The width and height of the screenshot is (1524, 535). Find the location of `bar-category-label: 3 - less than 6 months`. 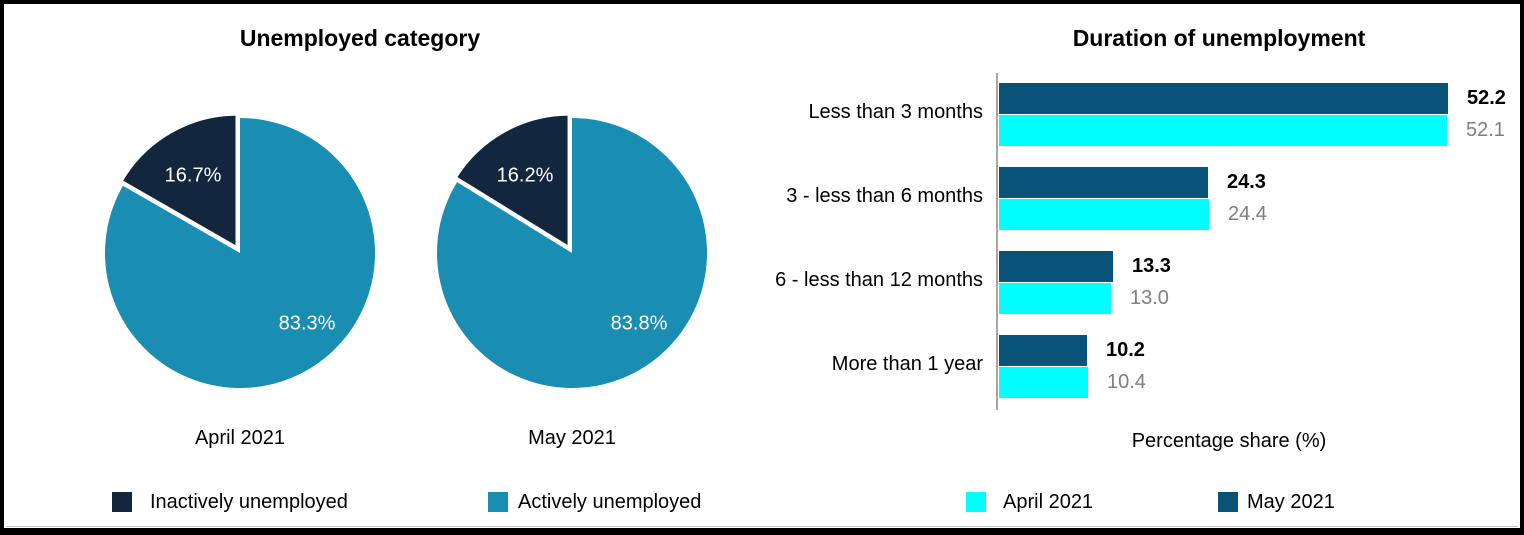

bar-category-label: 3 - less than 6 months is located at coordinates (884, 196).